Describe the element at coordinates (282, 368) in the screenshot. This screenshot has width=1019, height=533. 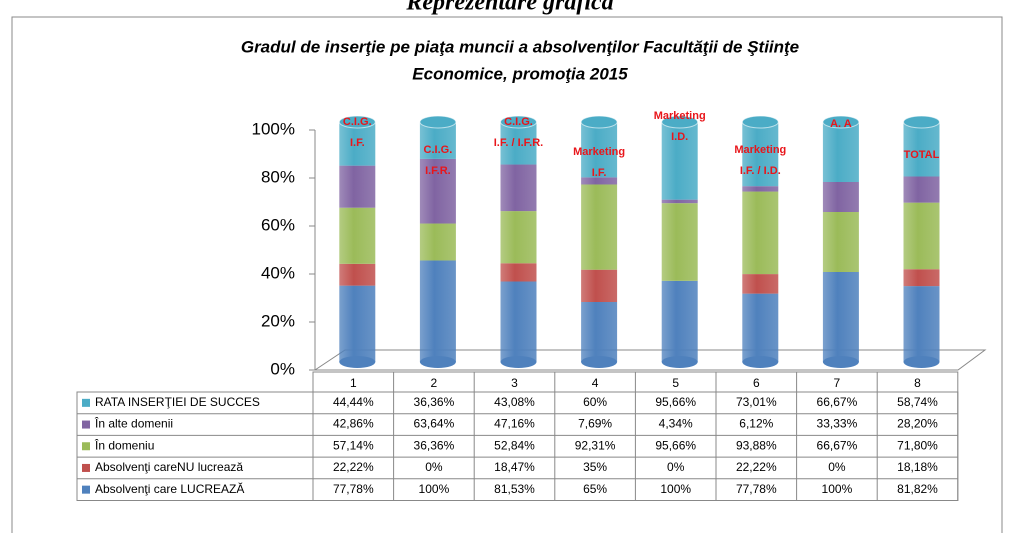
I see `y-tick-label: 0%` at that location.